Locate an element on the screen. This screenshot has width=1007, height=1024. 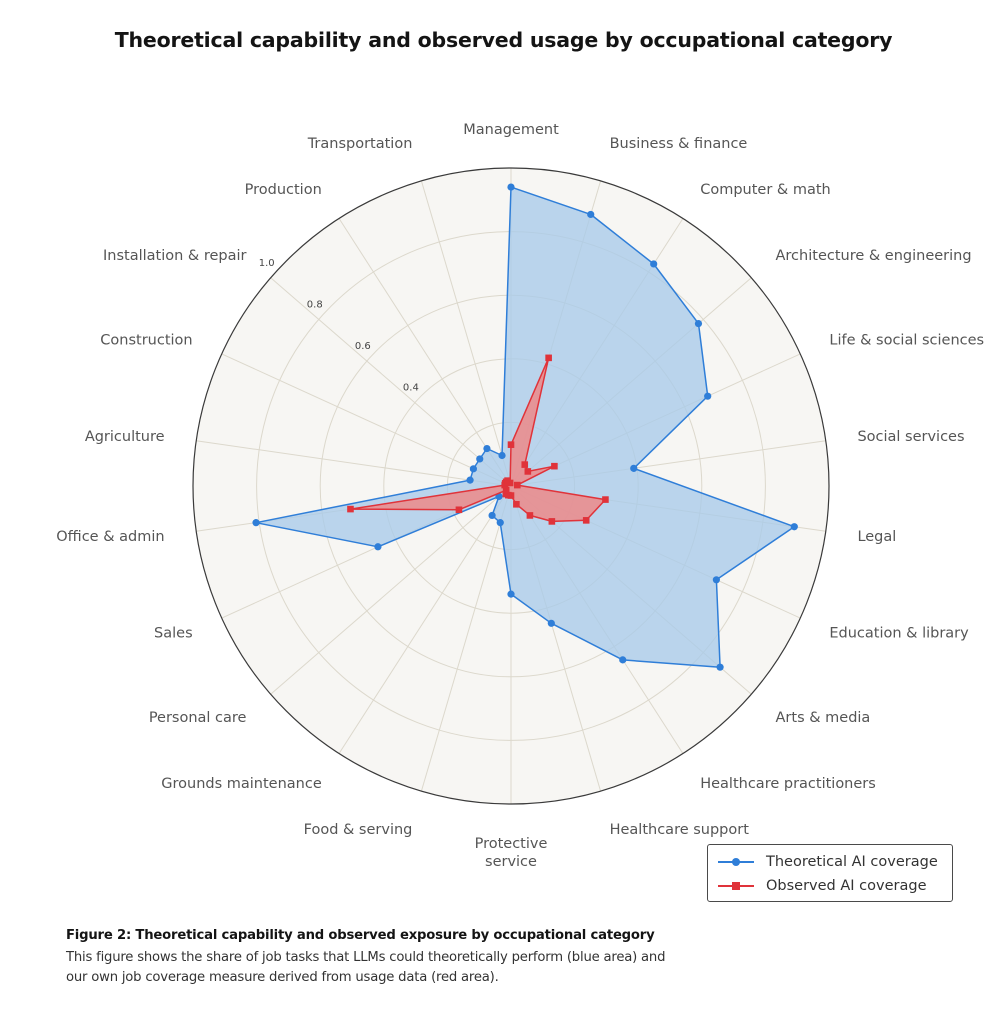
category-label-personal-care: Personal care is located at coordinates (198, 718).